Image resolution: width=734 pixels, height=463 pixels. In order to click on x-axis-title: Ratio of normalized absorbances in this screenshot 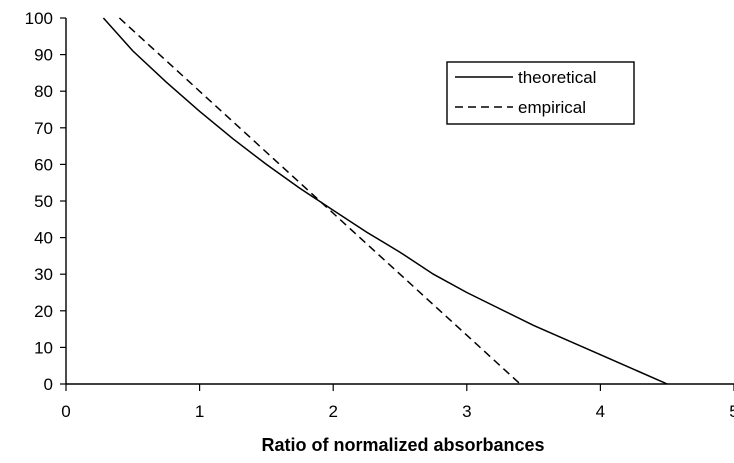, I will do `click(402, 445)`.